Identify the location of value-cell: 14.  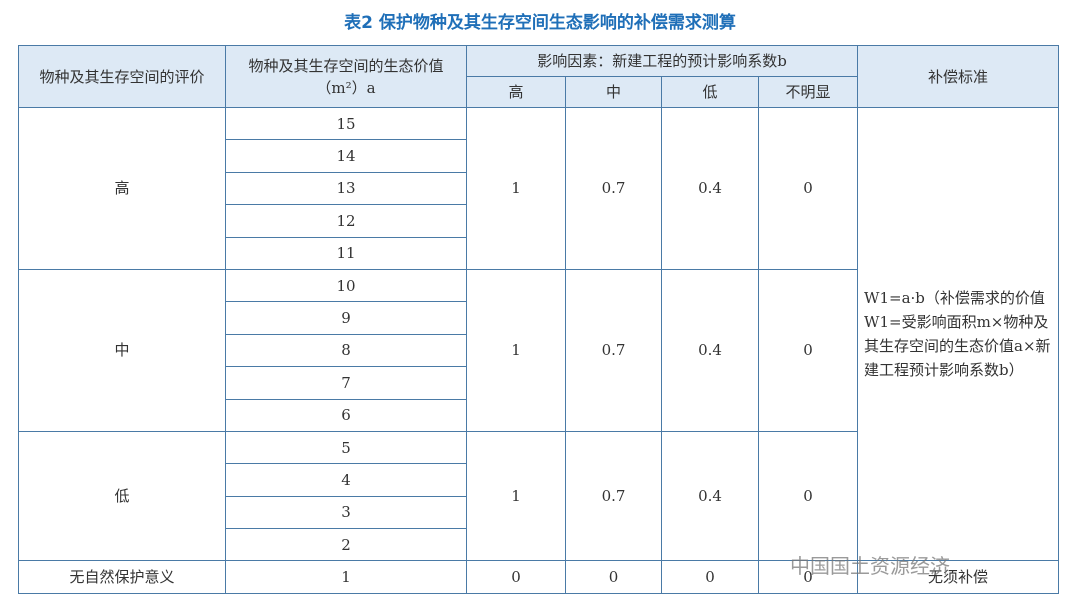
(346, 156).